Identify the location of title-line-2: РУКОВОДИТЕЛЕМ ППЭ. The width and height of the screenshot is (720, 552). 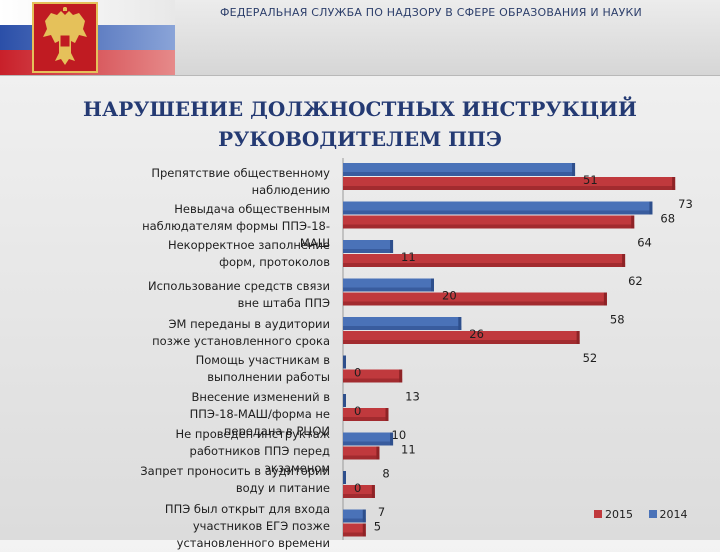
(360, 139).